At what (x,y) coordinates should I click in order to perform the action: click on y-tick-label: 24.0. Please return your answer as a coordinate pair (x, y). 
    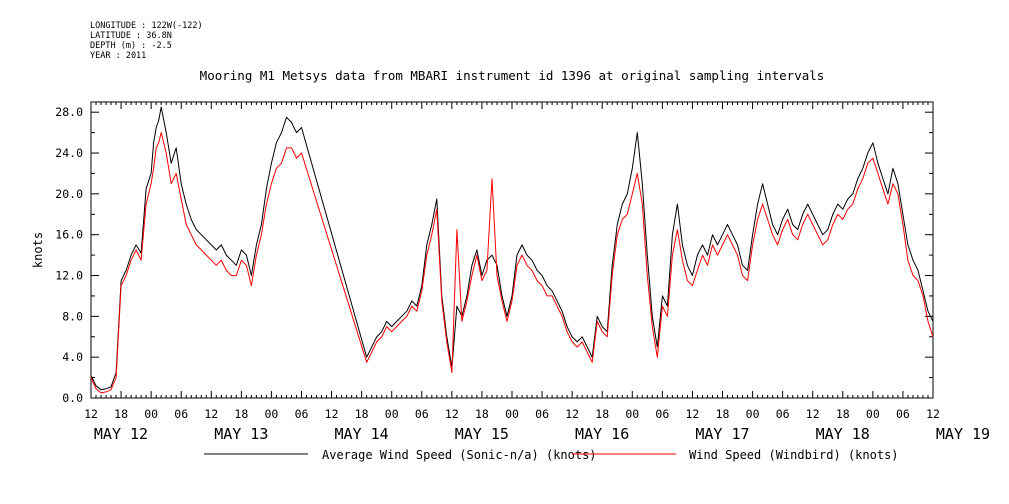
    Looking at the image, I should click on (69, 153).